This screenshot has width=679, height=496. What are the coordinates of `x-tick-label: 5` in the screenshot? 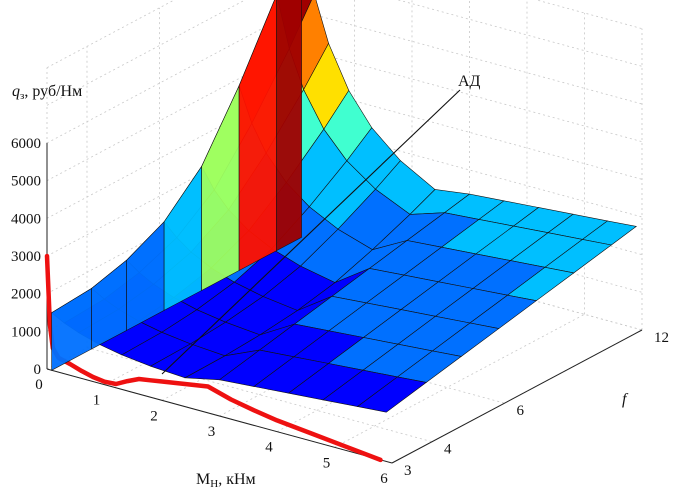 It's located at (327, 463).